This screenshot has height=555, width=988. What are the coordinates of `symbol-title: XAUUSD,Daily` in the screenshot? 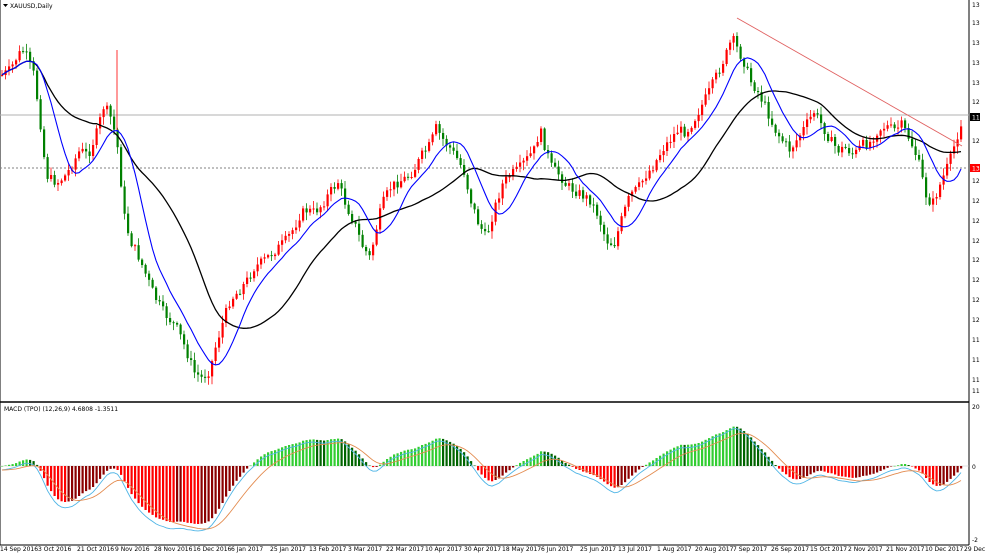 It's located at (28, 6).